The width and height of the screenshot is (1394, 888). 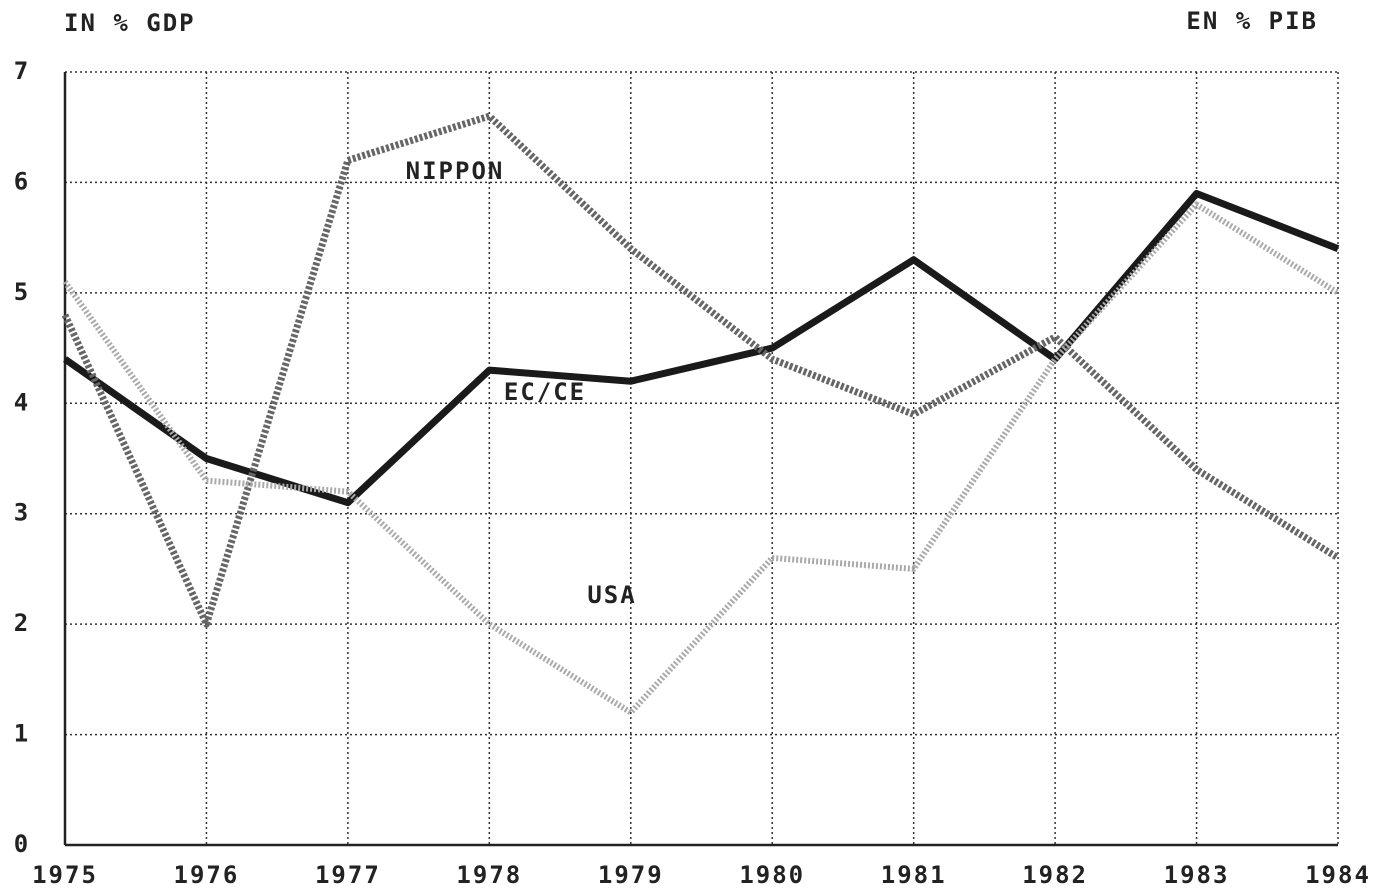 What do you see at coordinates (772, 874) in the screenshot?
I see `x-tick-label: 1980` at bounding box center [772, 874].